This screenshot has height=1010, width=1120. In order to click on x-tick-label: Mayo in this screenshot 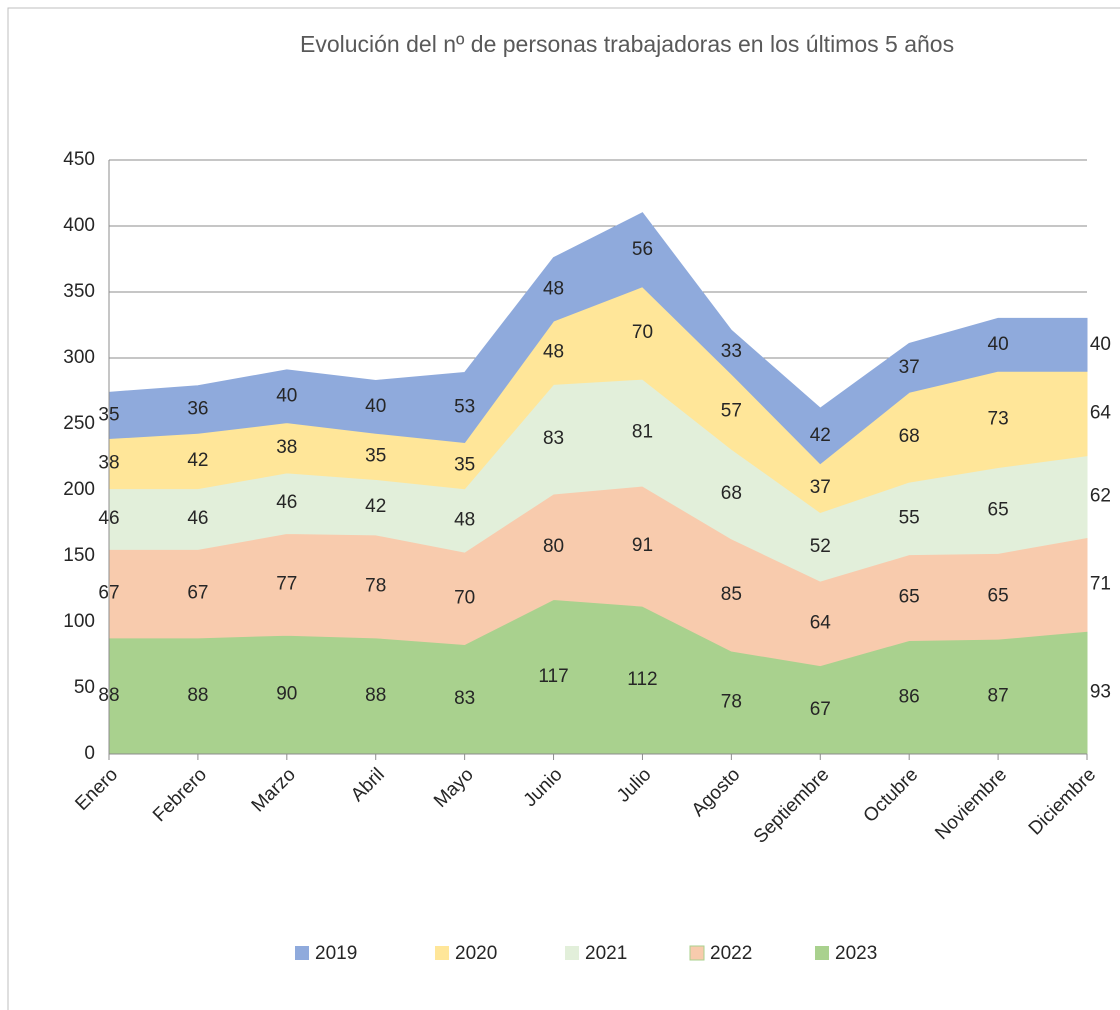, I will do `click(454, 788)`.